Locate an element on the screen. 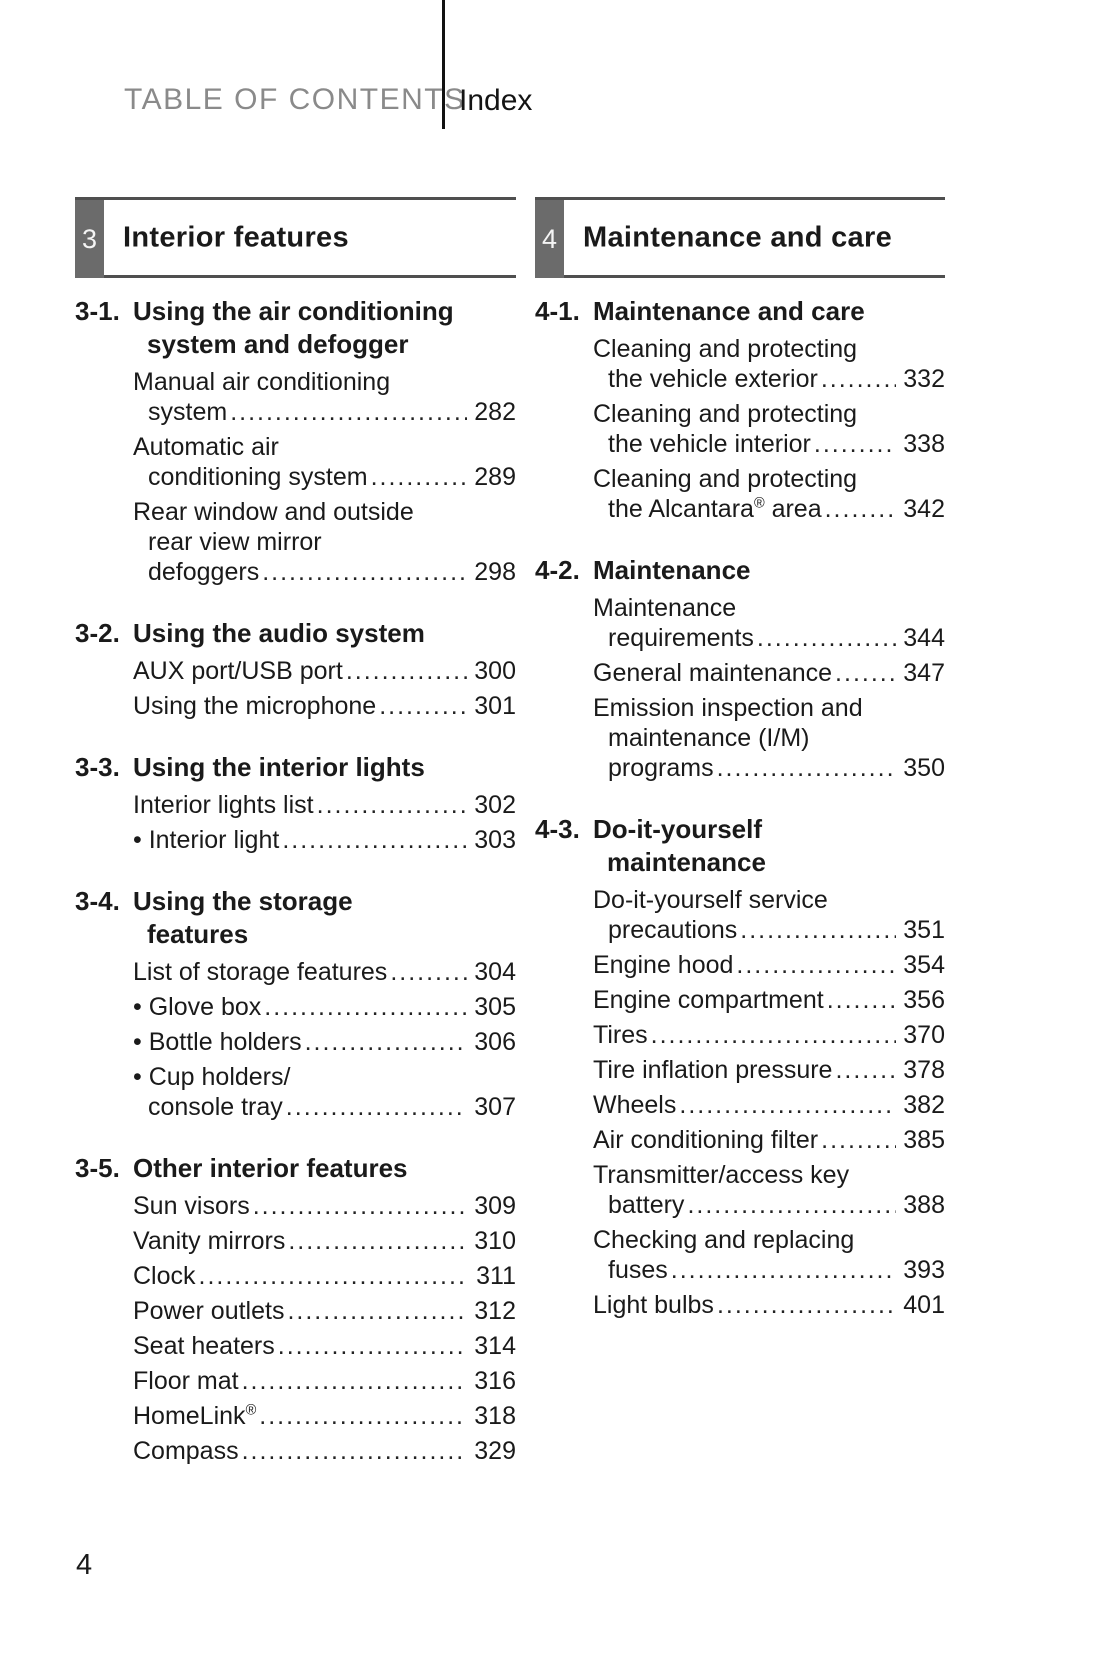 This screenshot has width=1103, height=1654. toc-entry: Engine hood 354 is located at coordinates (769, 965).